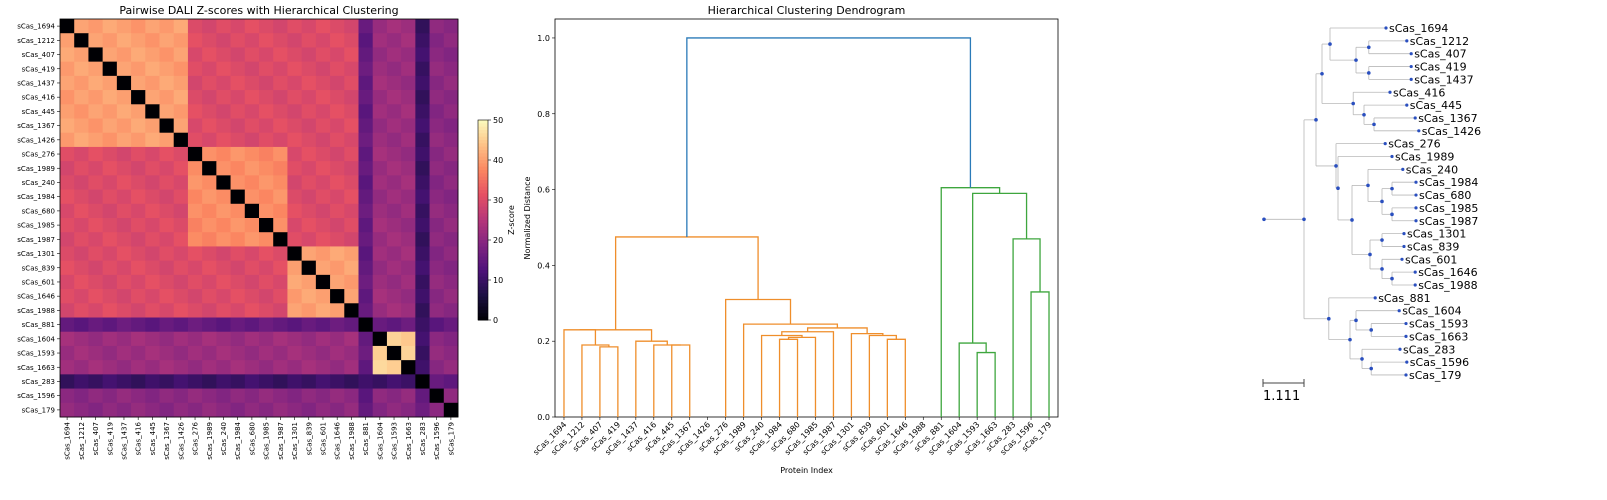  I want to click on dendrogram-y-tick-label: 1.0, so click(543, 38).